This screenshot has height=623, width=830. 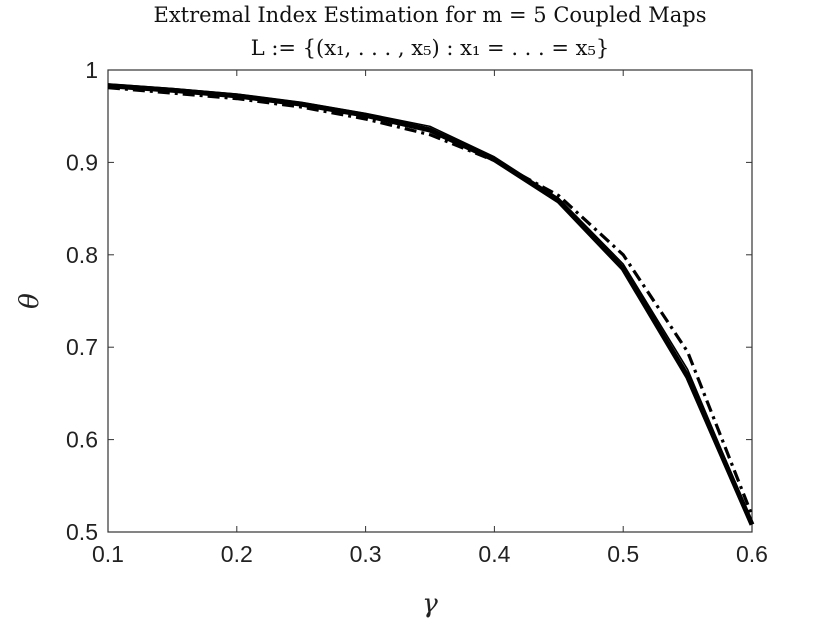 What do you see at coordinates (82, 255) in the screenshot?
I see `y-tick-label: 0.8` at bounding box center [82, 255].